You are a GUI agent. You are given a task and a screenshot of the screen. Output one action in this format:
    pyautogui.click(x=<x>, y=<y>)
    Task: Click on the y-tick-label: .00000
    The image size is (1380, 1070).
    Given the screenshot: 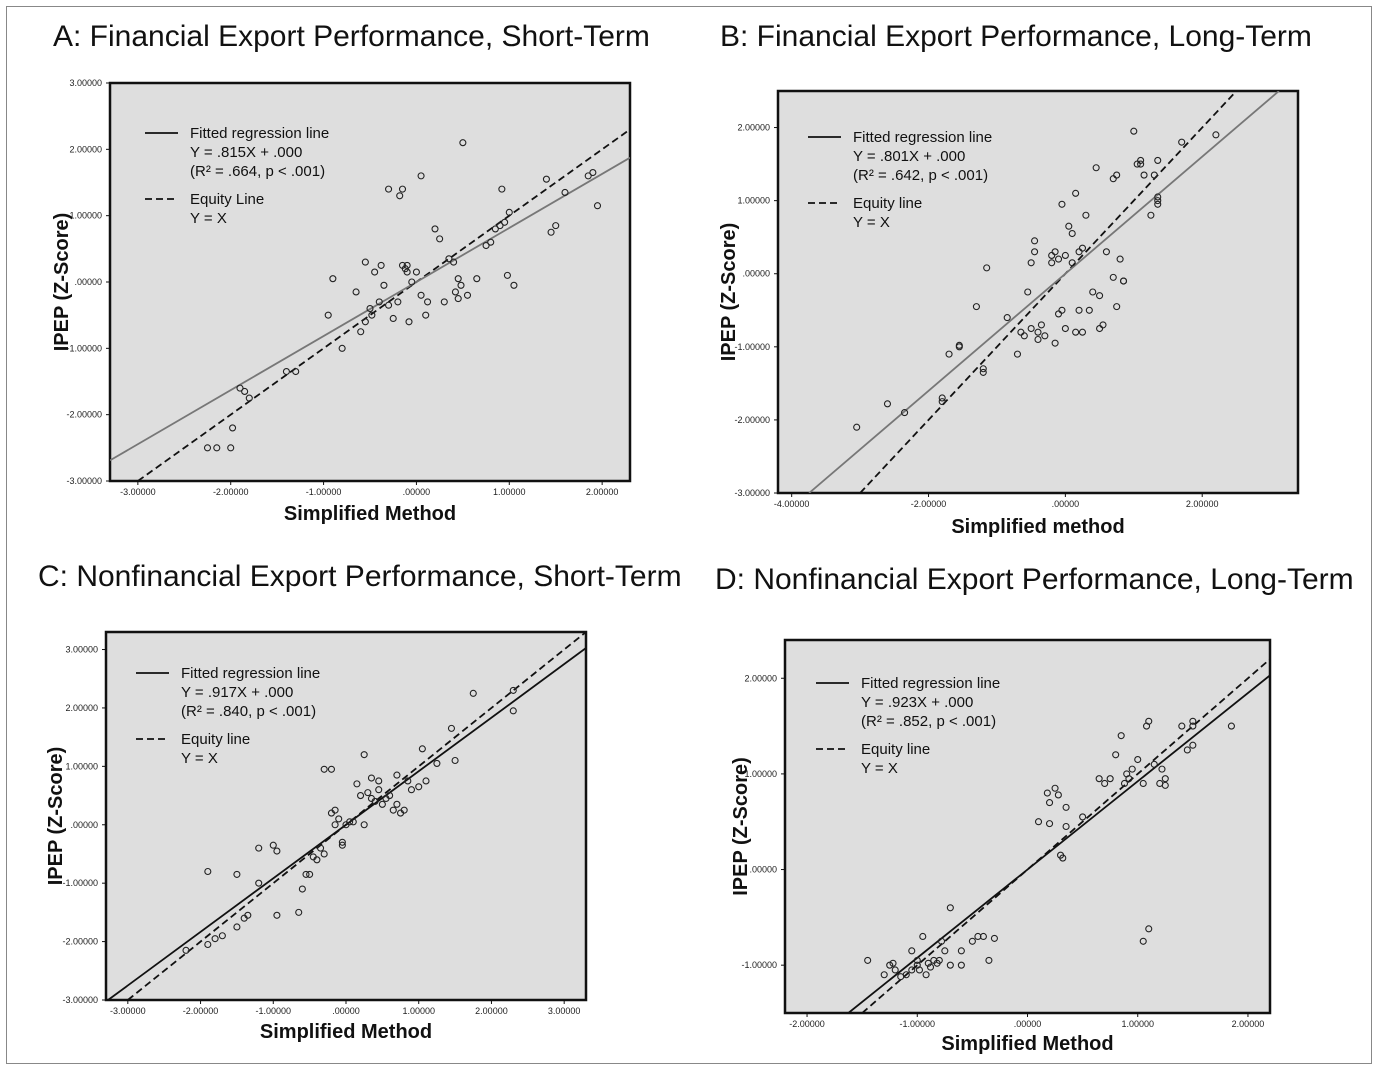 What is the action you would take?
    pyautogui.click(x=88, y=282)
    